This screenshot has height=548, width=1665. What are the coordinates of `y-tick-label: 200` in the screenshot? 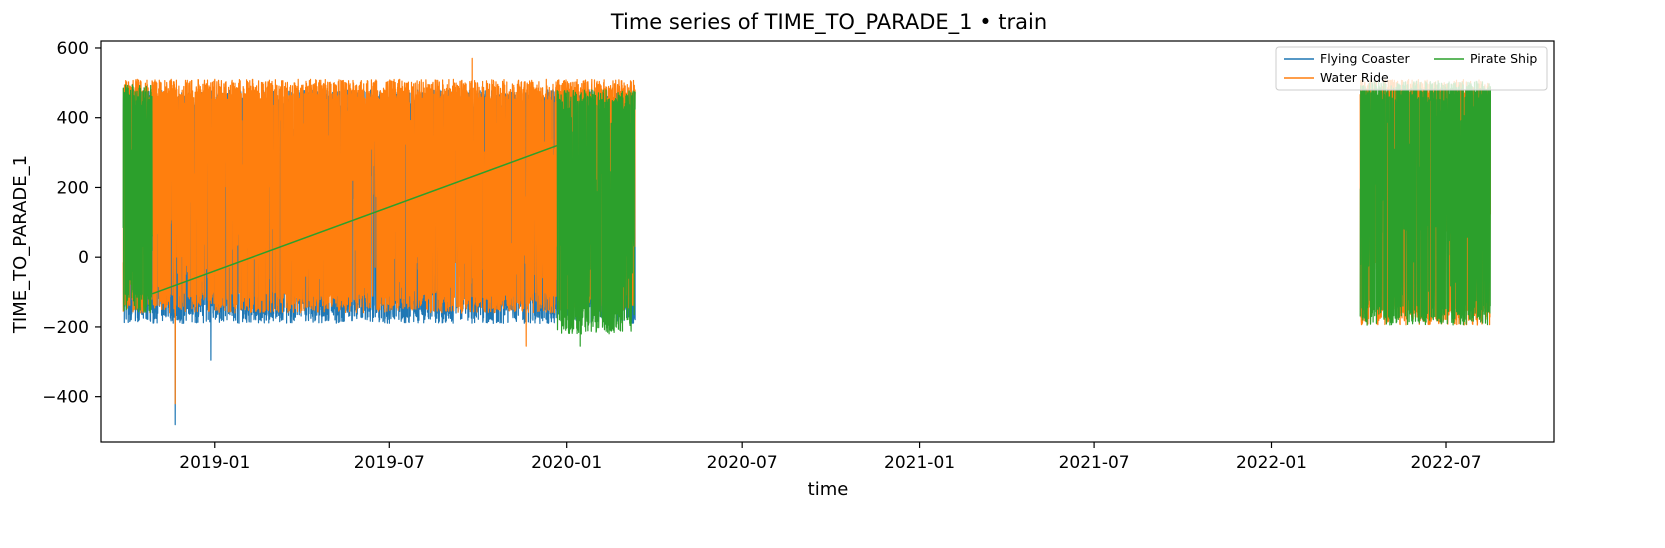 It's located at (73, 188).